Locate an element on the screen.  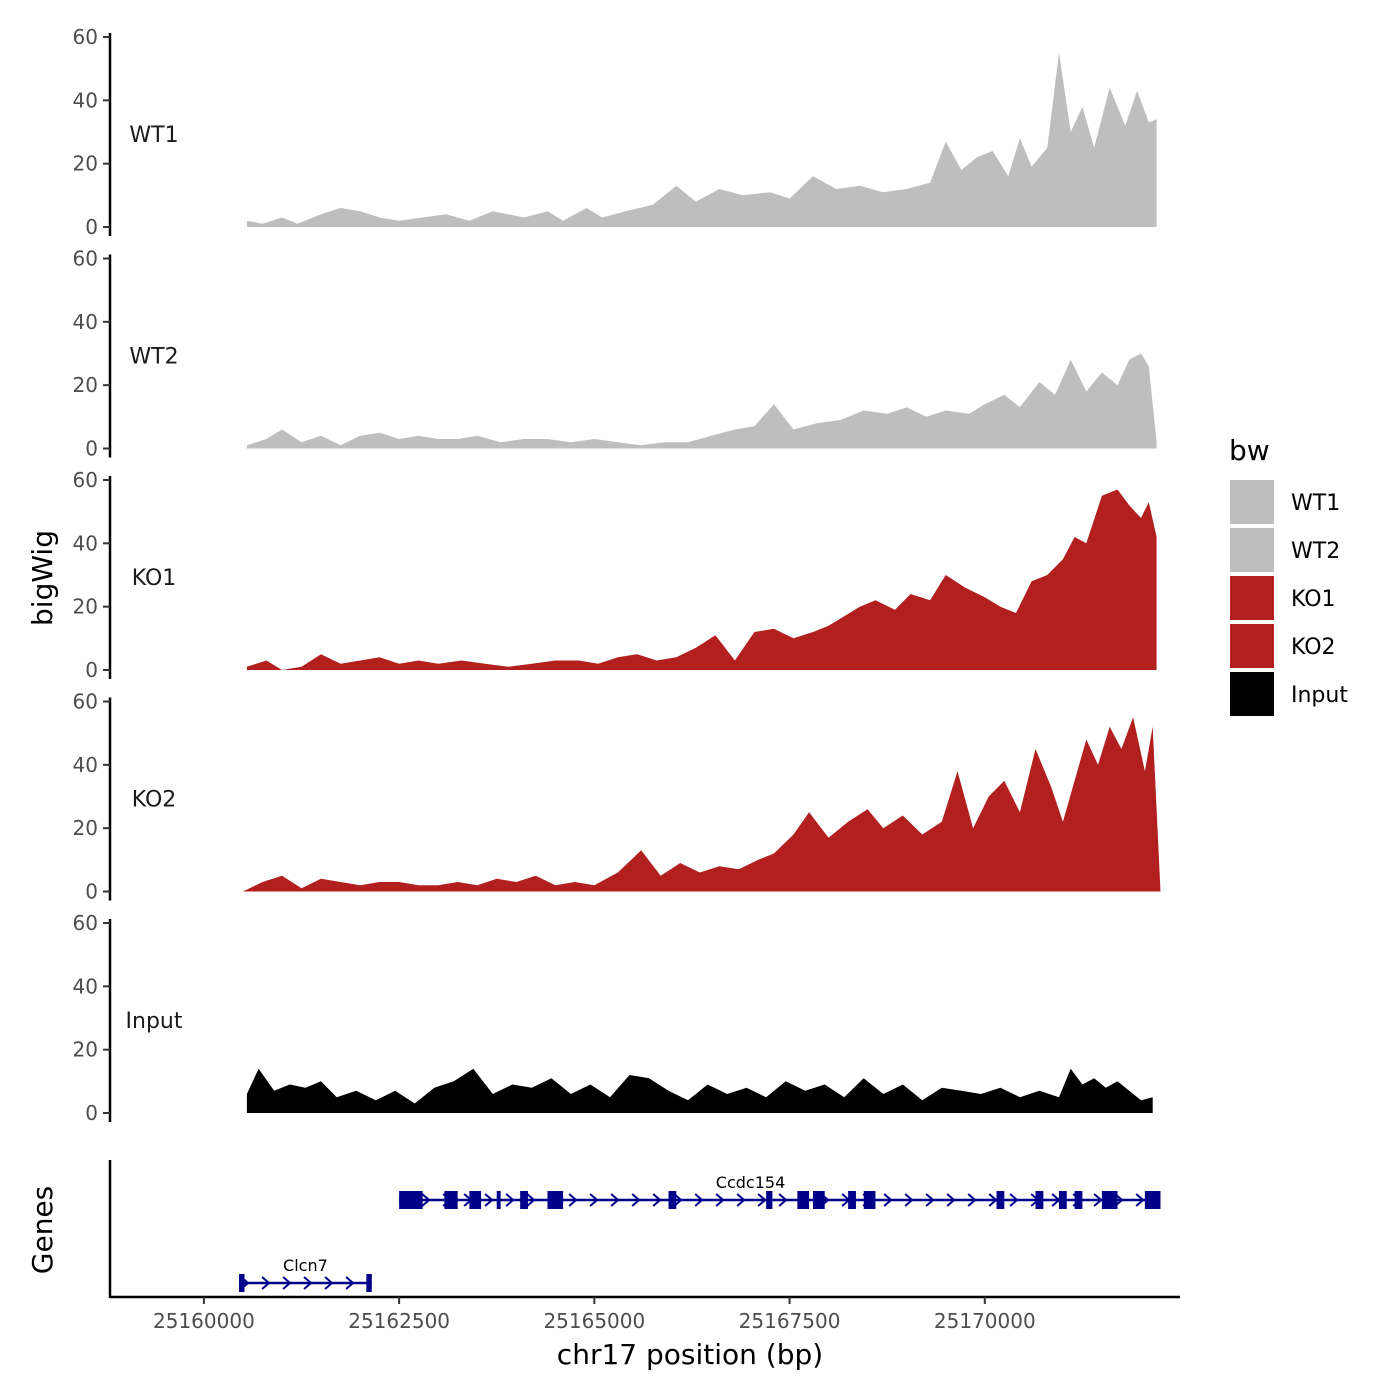
x-tick-label: 25167500 is located at coordinates (790, 1321).